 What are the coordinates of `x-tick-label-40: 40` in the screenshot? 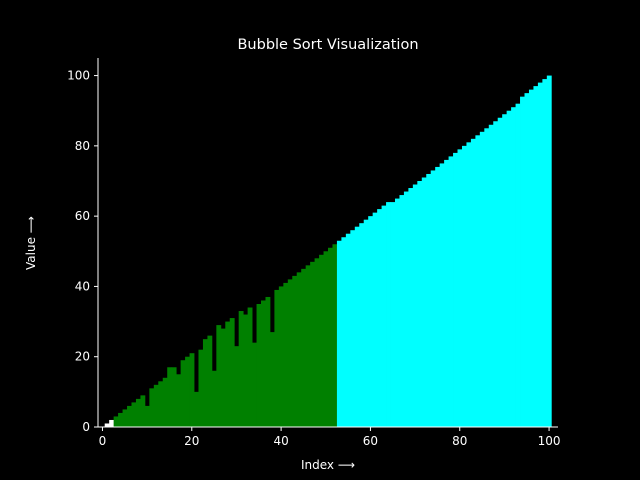 It's located at (280, 441).